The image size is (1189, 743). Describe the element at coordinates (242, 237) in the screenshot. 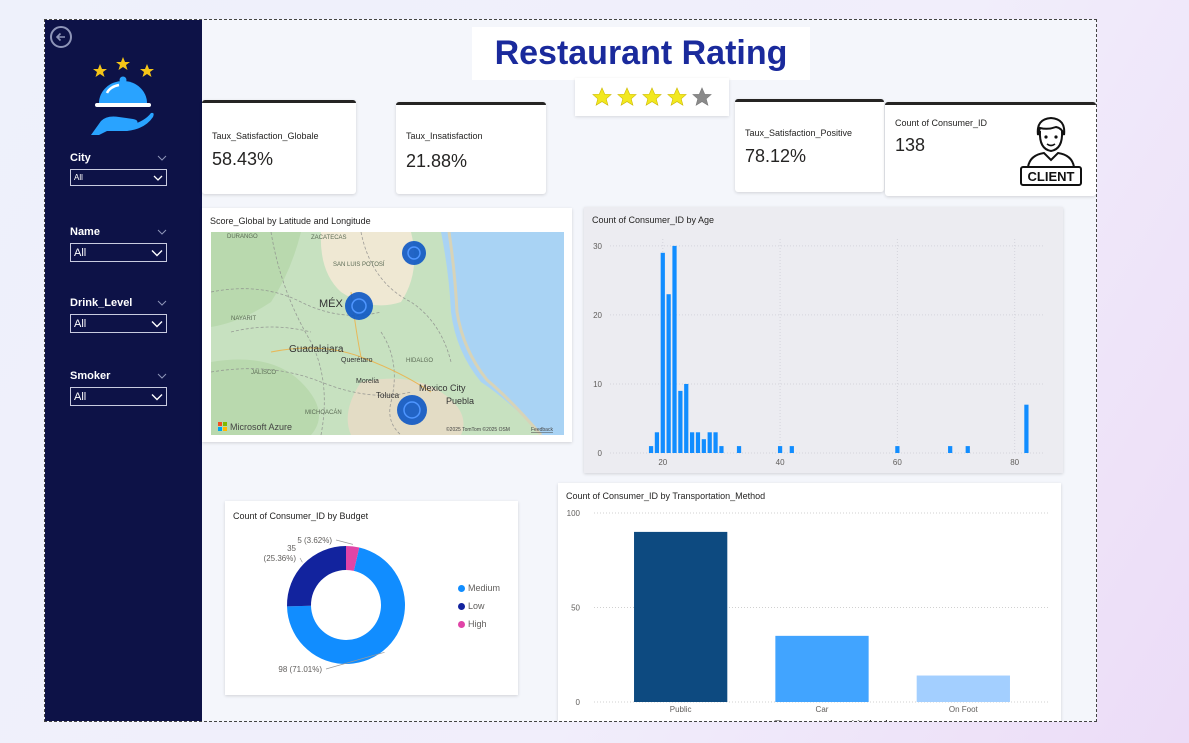

I see `map-label: DURANGO` at that location.